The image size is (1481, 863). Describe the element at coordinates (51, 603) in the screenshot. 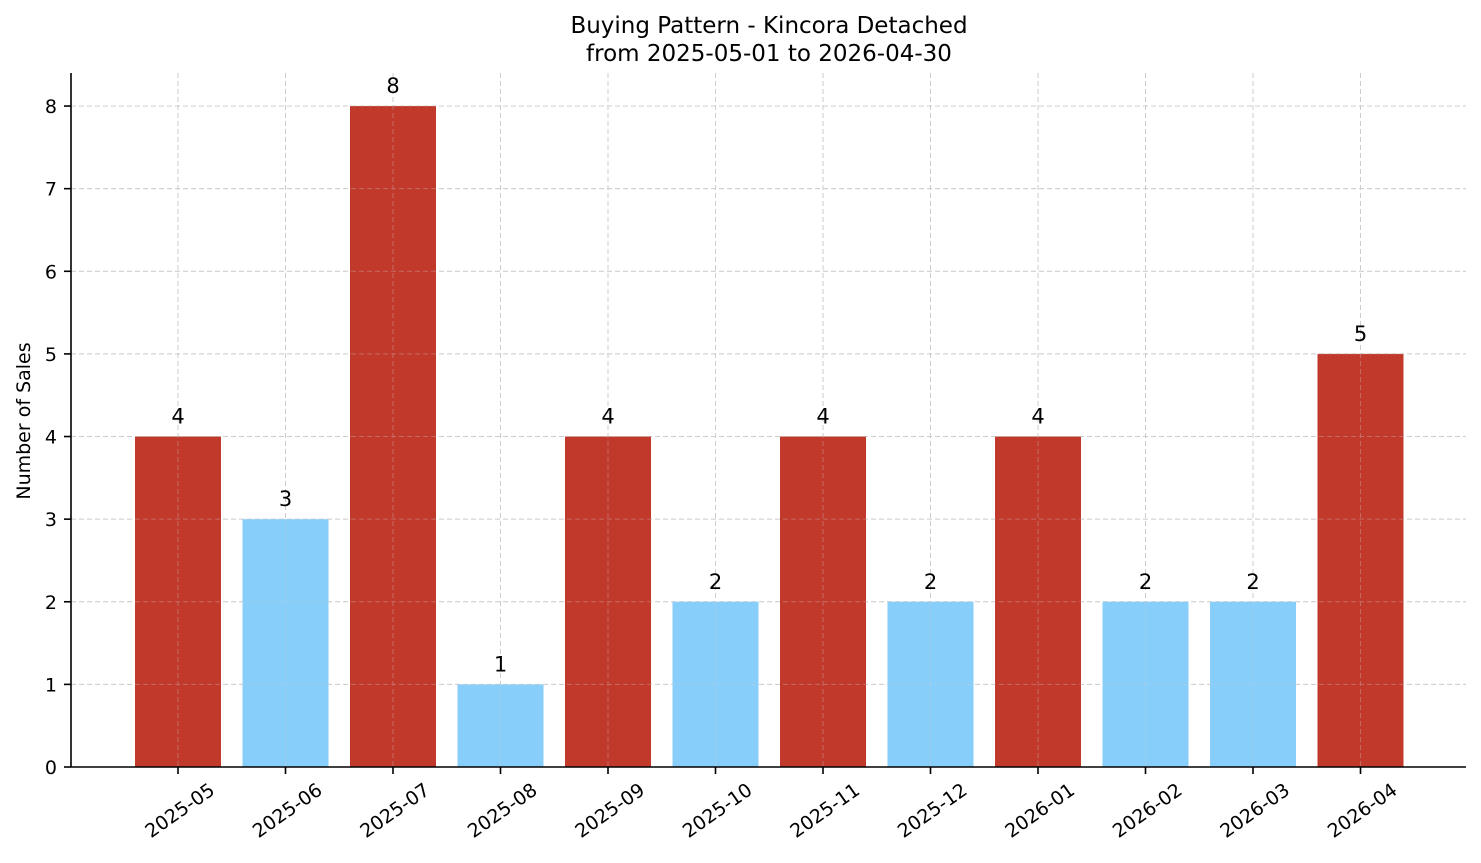

I see `y-tick-label: 2` at that location.